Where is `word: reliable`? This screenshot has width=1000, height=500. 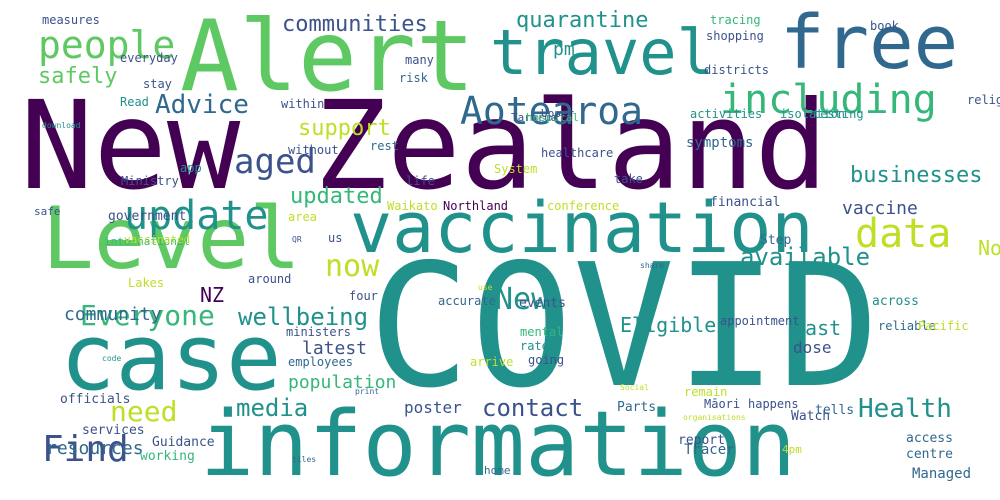 word: reliable is located at coordinates (907, 326).